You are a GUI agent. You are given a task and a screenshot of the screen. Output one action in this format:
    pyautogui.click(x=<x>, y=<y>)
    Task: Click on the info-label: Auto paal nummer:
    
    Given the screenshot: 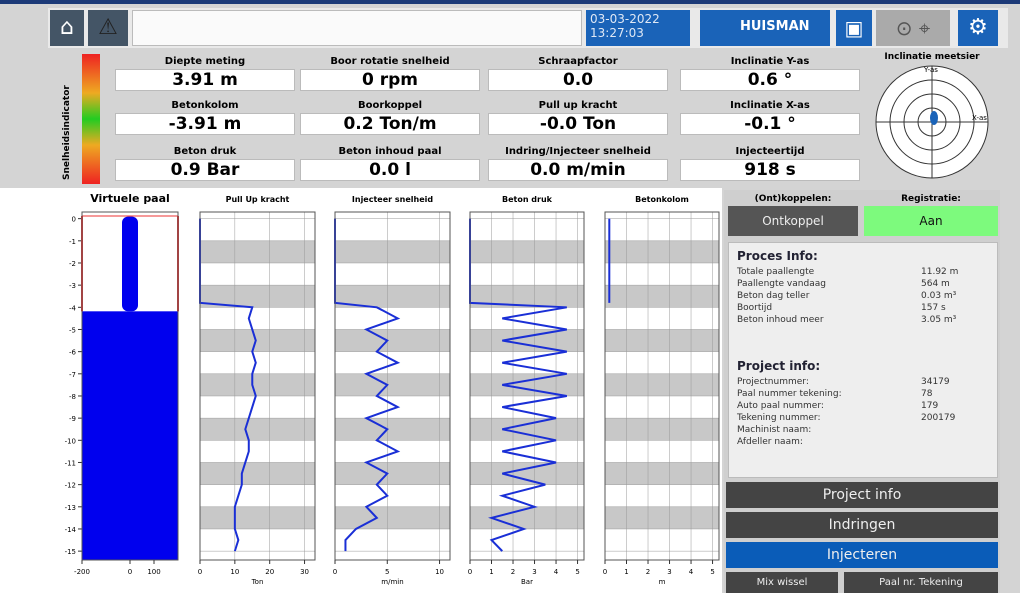 What is the action you would take?
    pyautogui.click(x=780, y=406)
    